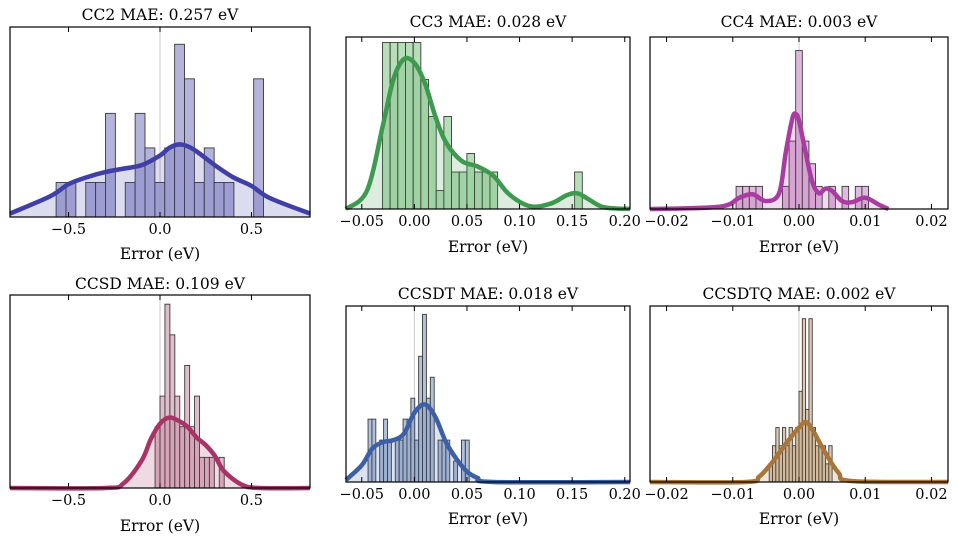 The width and height of the screenshot is (958, 539). I want to click on panel-title: CC2 MAE: 0.257 eV, so click(160, 15).